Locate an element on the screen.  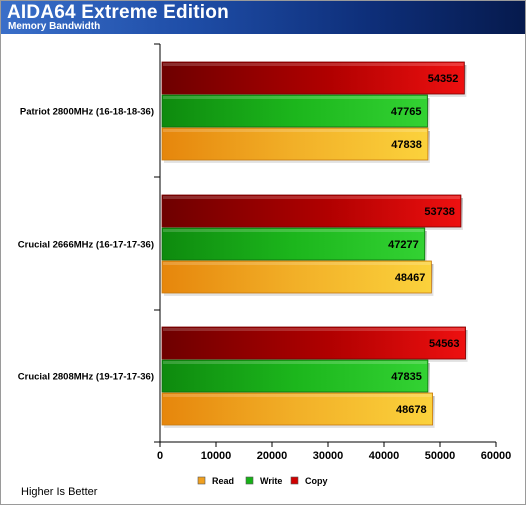
x-tick-label: 30000 is located at coordinates (328, 456).